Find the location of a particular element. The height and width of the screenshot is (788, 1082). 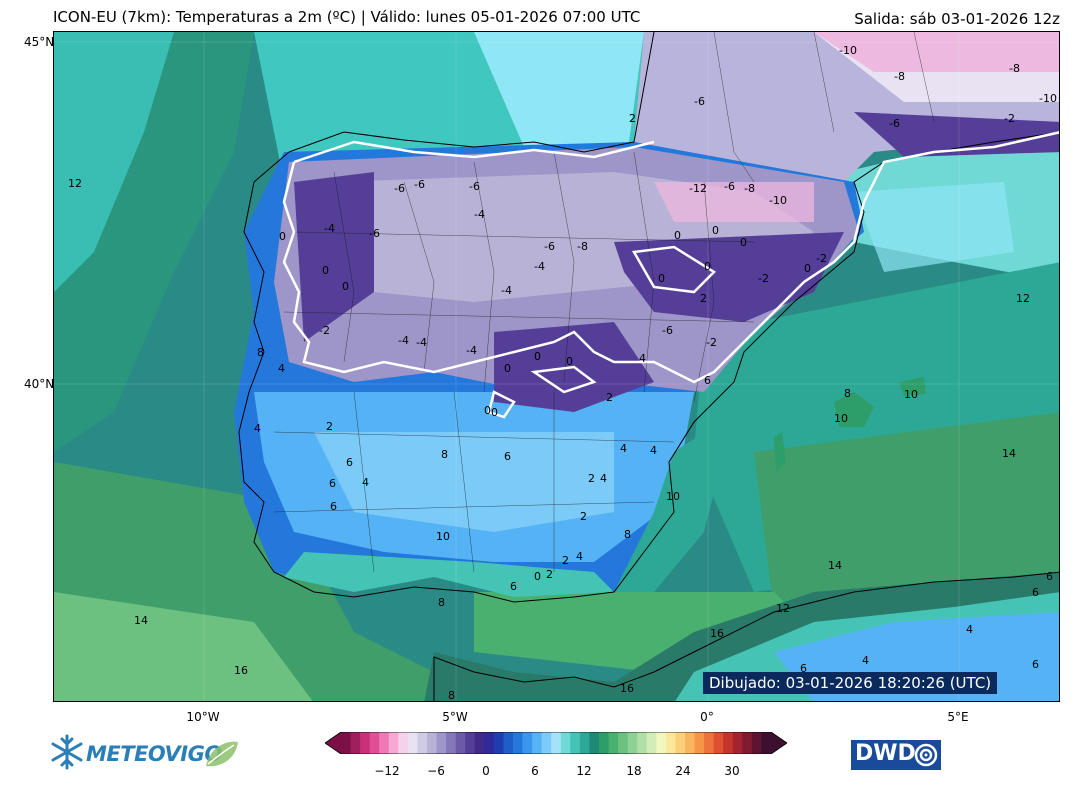

dwd-logo: DWD is located at coordinates (896, 755).